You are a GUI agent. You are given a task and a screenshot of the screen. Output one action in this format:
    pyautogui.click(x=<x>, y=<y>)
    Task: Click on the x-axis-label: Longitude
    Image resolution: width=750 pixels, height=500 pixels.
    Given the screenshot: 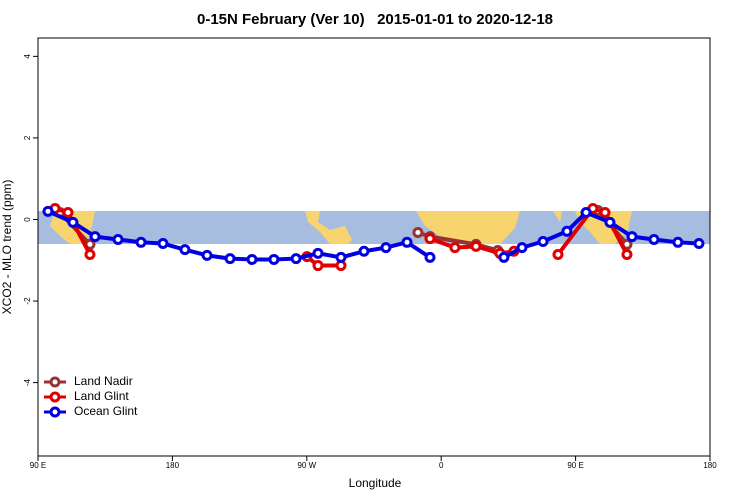 What is the action you would take?
    pyautogui.click(x=375, y=483)
    